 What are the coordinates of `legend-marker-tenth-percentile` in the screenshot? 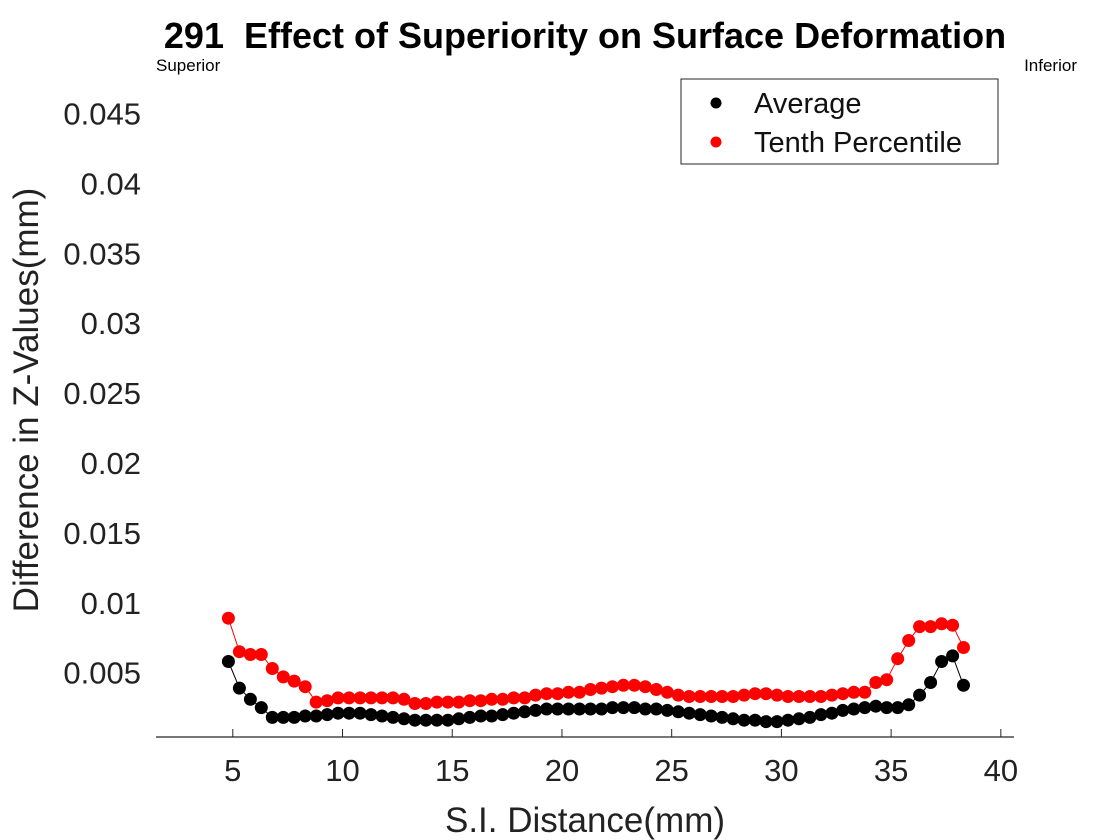 It's located at (716, 142).